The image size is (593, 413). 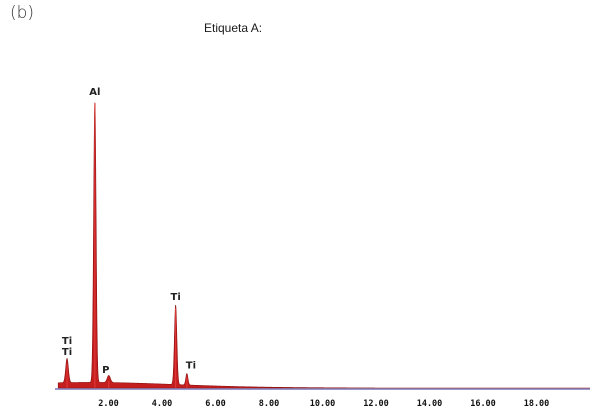 I want to click on x-tick-label: 12.00, so click(x=376, y=404).